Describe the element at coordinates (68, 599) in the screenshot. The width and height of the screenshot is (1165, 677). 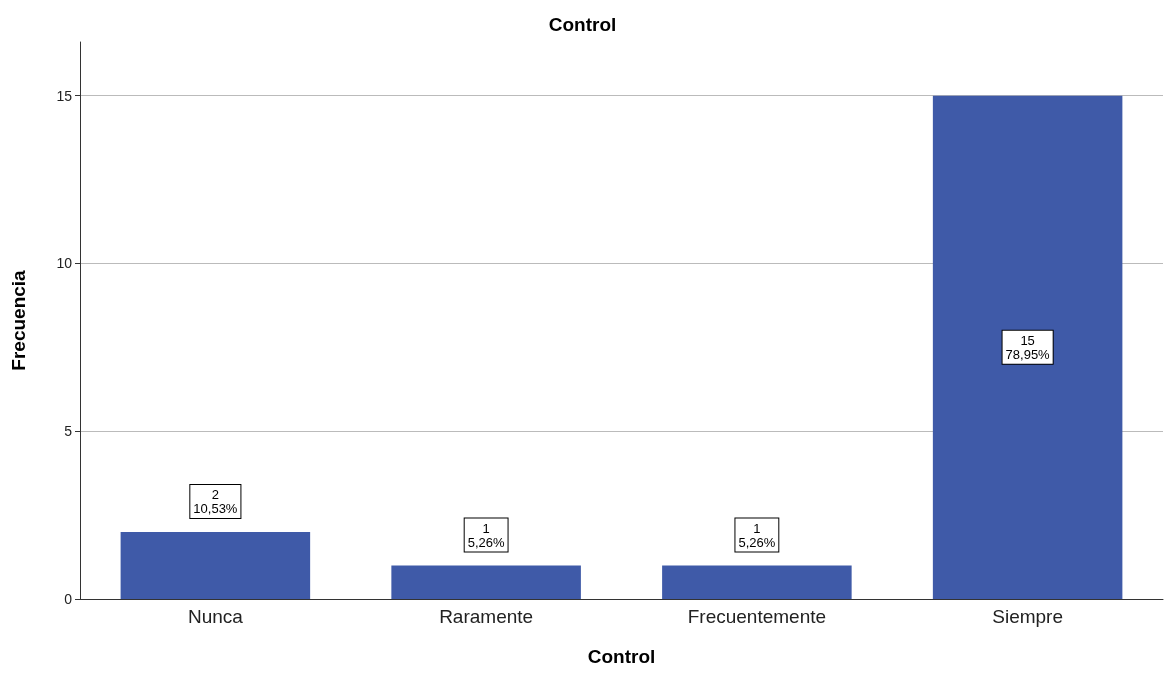
I see `y-tick-label: 0` at that location.